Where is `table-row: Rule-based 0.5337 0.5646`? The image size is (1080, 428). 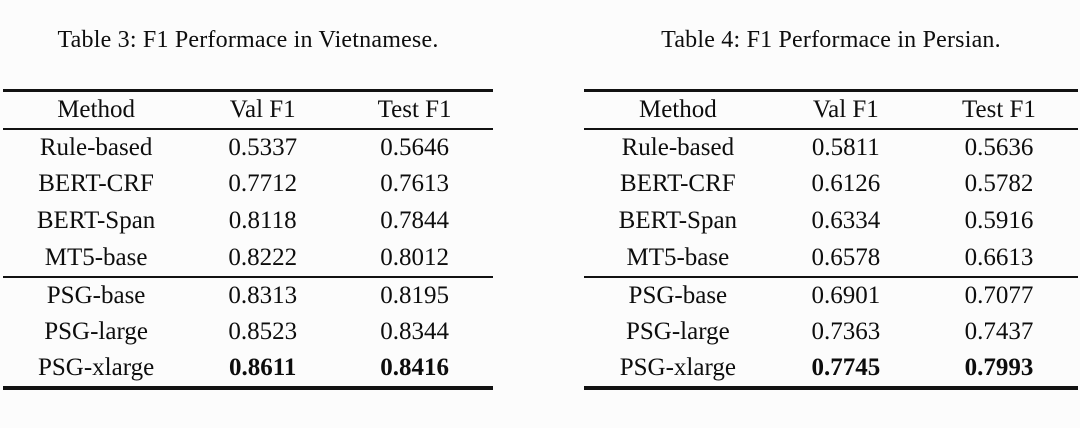 table-row: Rule-based 0.5337 0.5646 is located at coordinates (248, 147).